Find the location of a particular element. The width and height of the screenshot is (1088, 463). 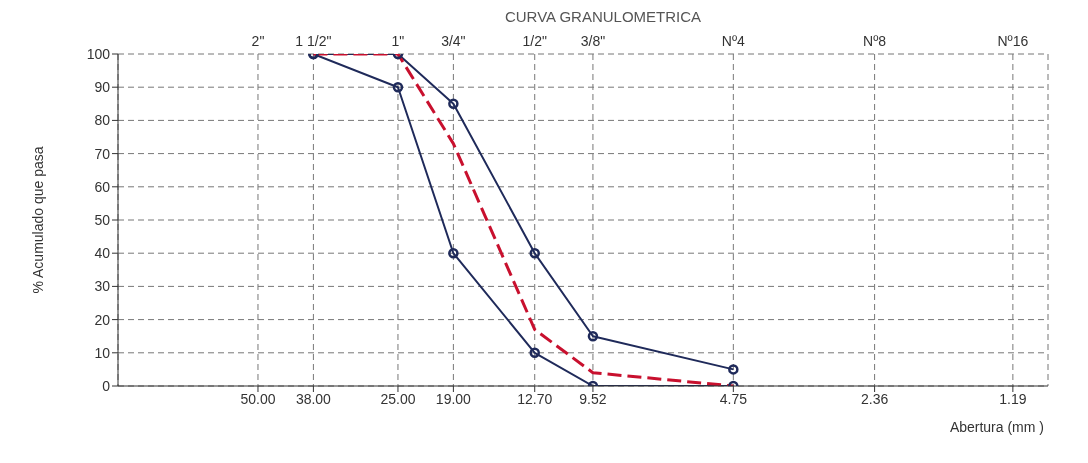

y-tick-label: 80 is located at coordinates (102, 120).